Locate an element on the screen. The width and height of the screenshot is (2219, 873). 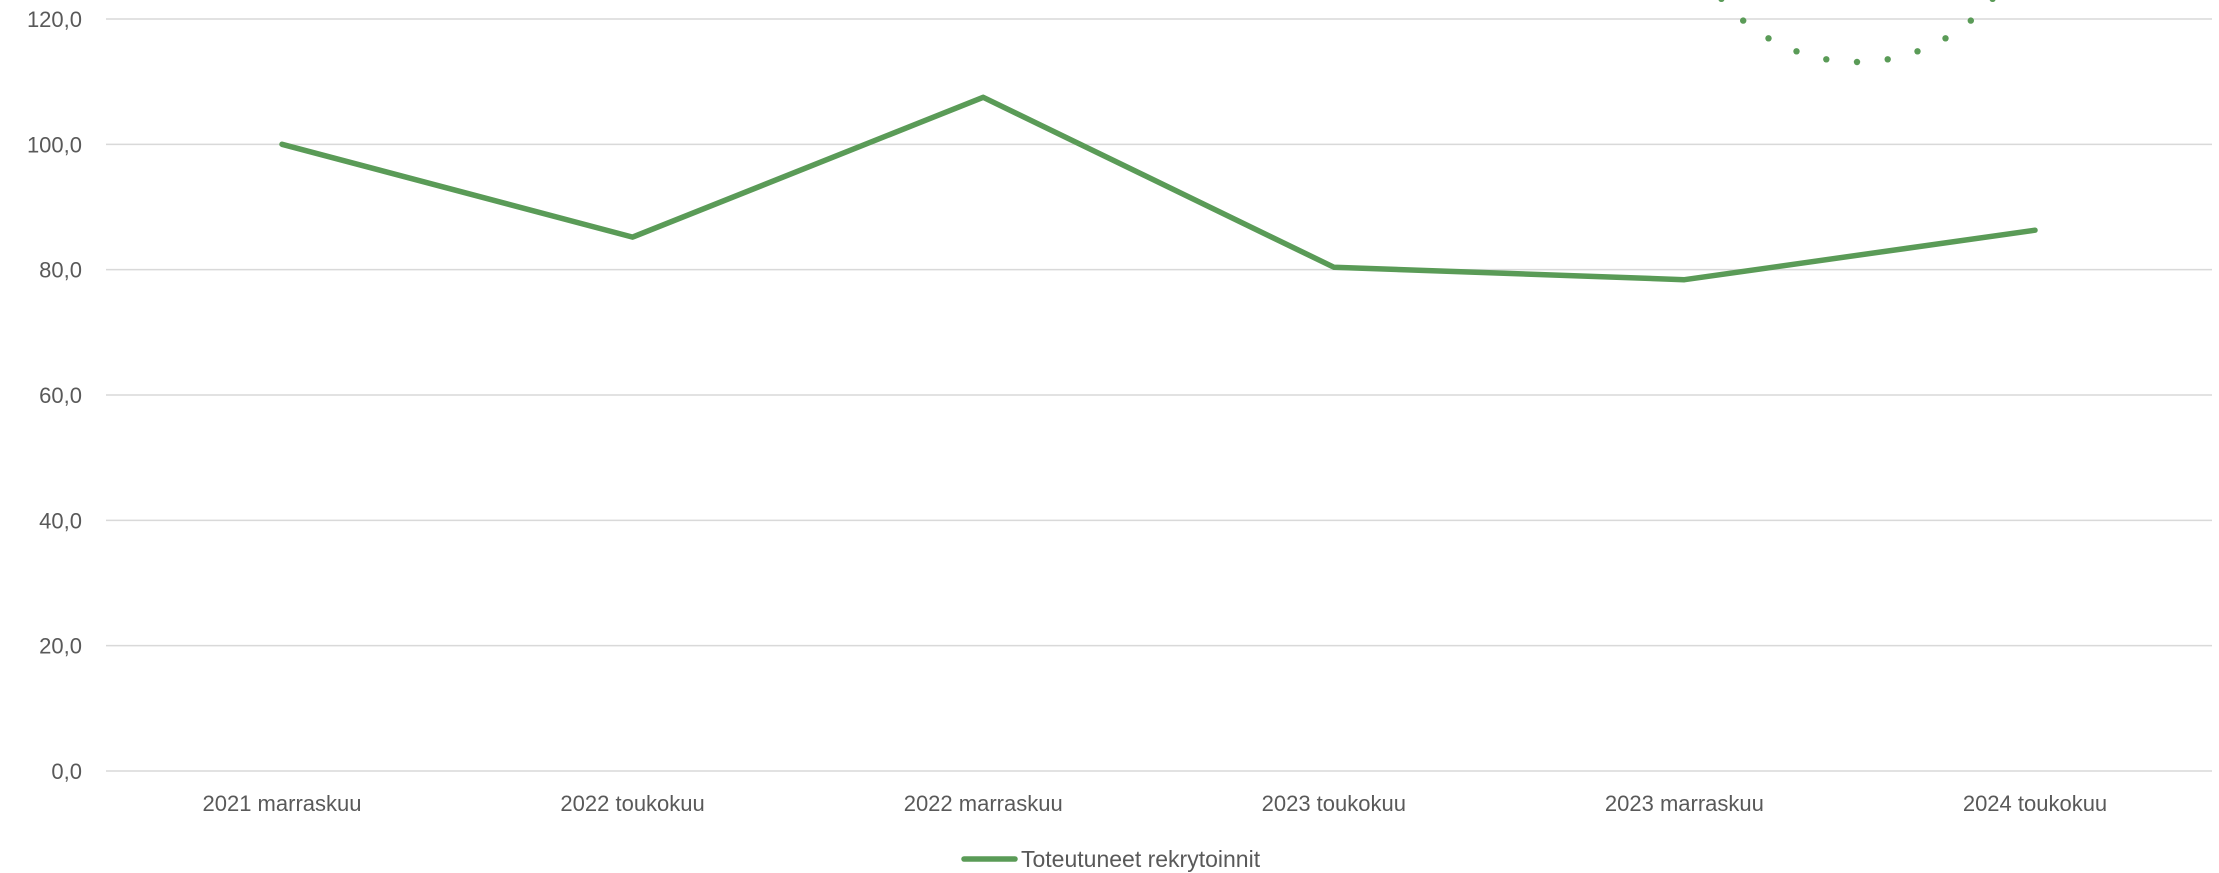
y-tick-label: 120,0 is located at coordinates (54, 19).